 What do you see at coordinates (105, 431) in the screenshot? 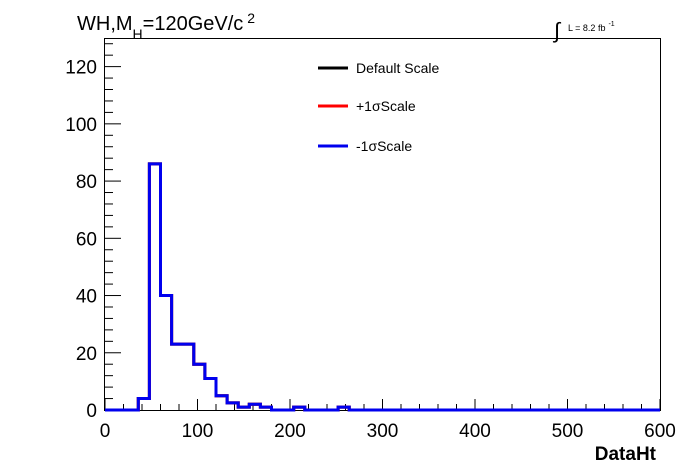
I see `x-tick-label: 0` at bounding box center [105, 431].